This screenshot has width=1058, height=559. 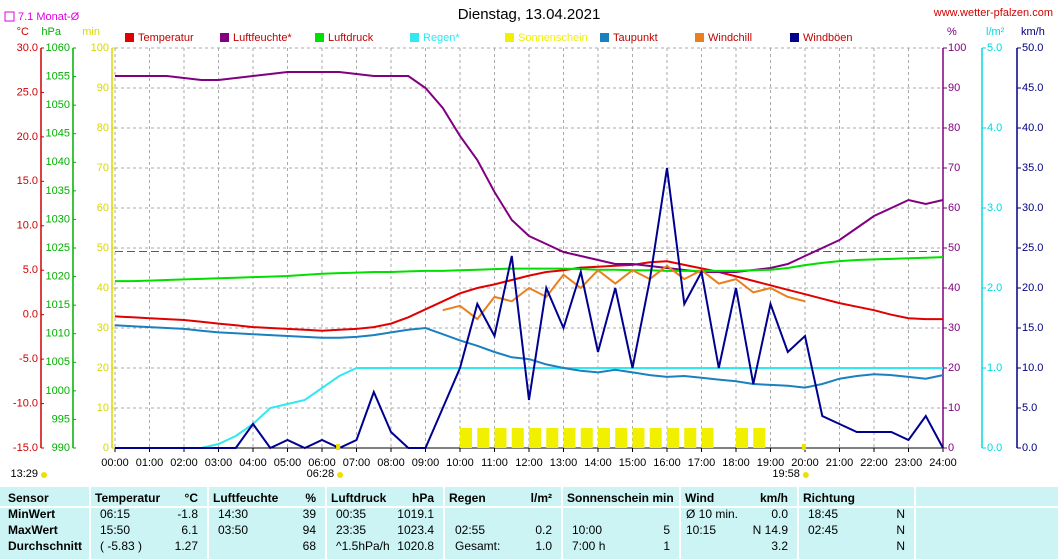 I want to click on table-cell: 94, so click(x=310, y=530).